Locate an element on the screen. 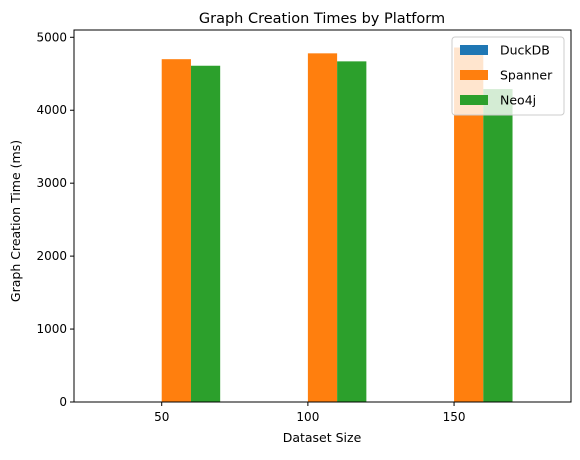  legend-swatch-spanner is located at coordinates (474, 75).